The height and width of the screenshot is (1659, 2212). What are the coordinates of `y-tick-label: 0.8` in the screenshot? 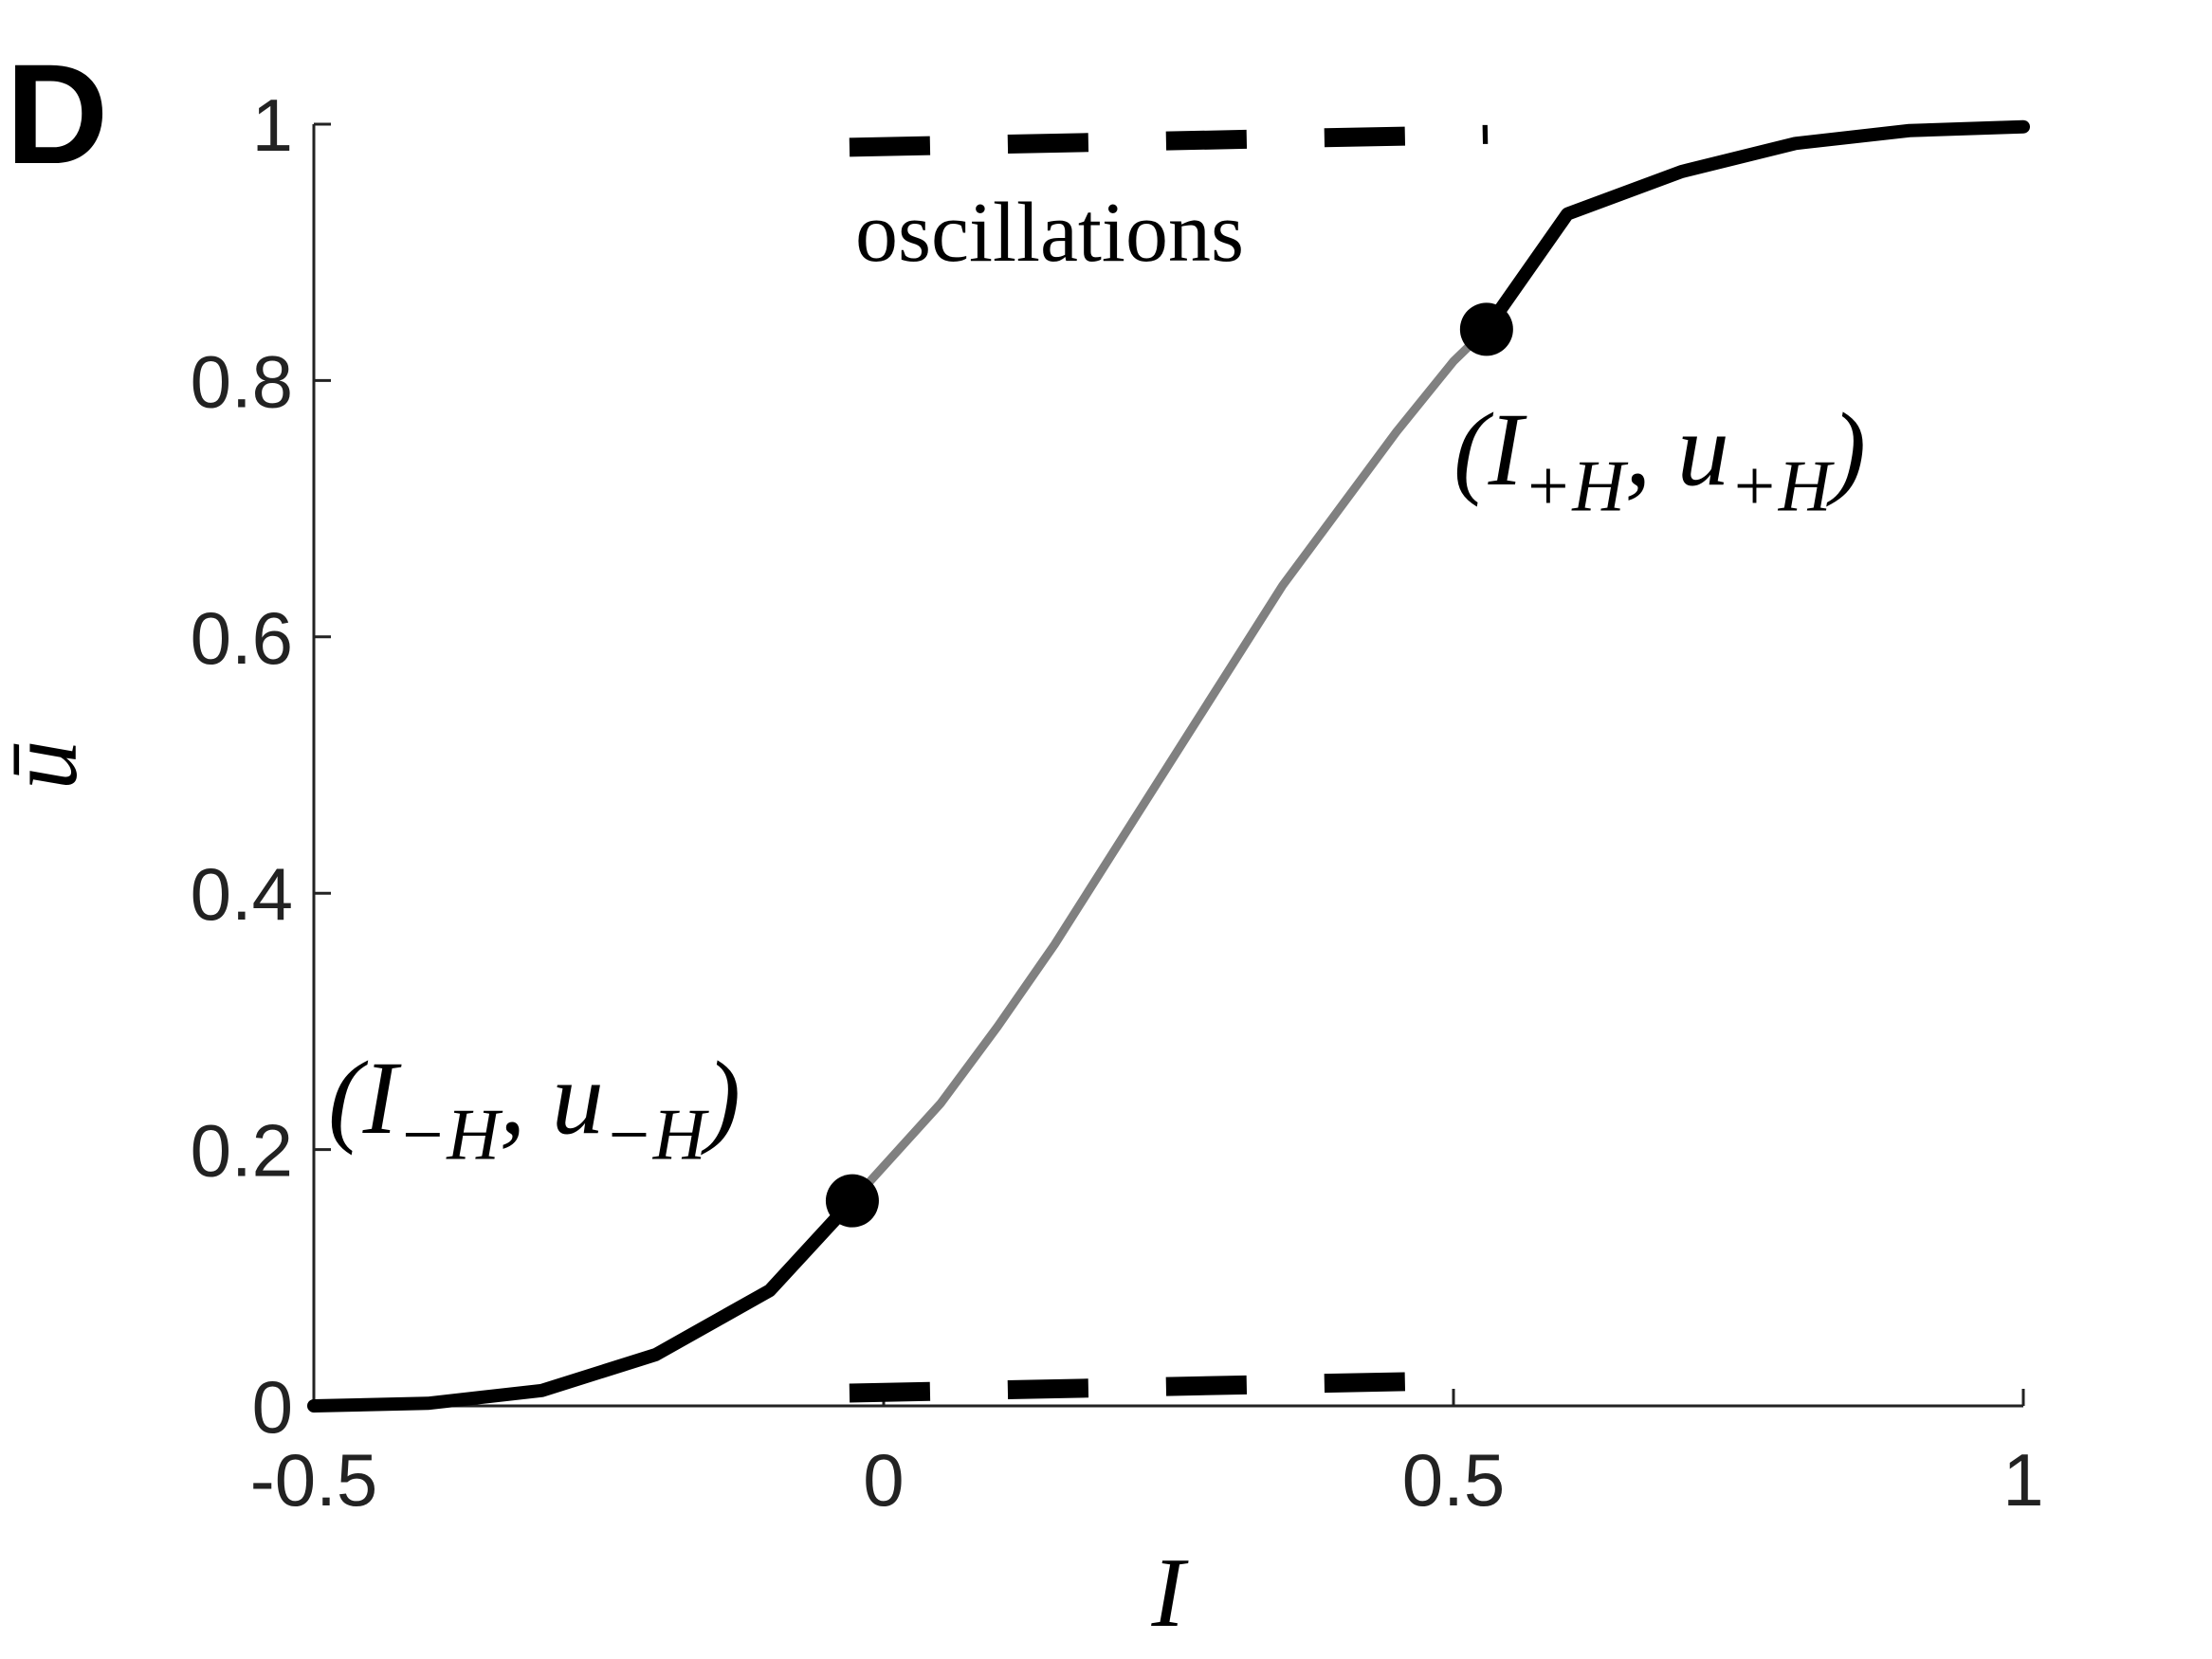 It's located at (242, 381).